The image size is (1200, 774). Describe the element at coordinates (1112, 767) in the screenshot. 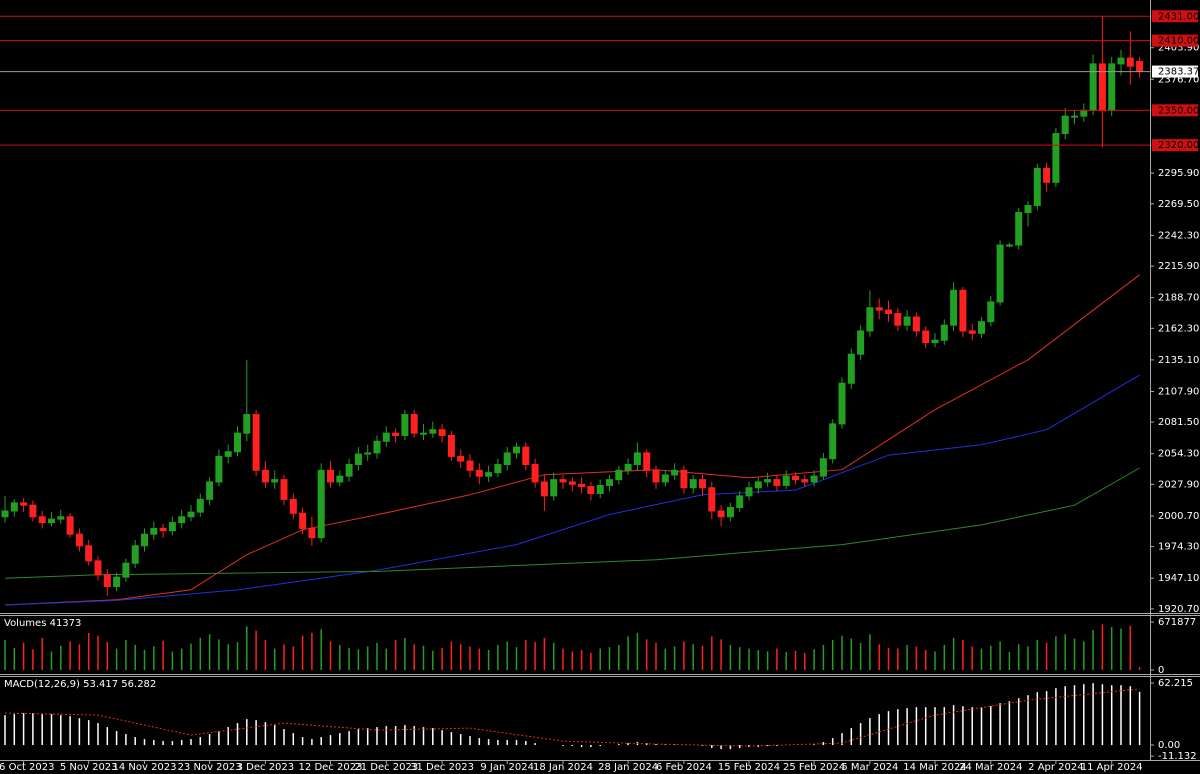

I see `x-tick-label: 11 Apr 2024` at that location.